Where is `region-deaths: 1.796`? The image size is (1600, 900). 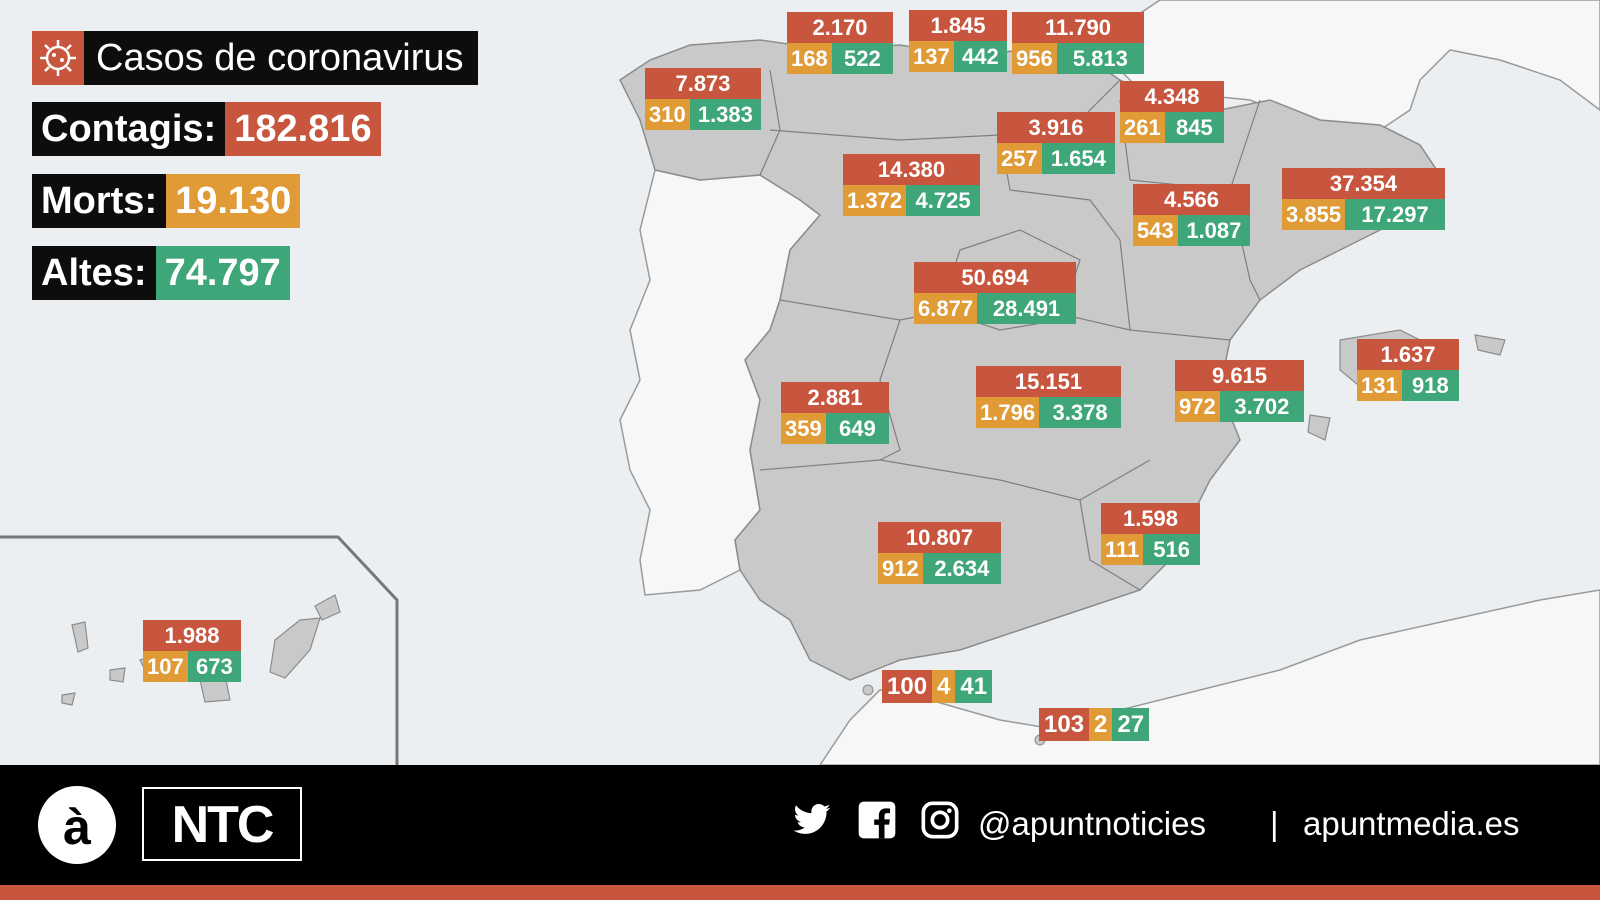
region-deaths: 1.796 is located at coordinates (1008, 412).